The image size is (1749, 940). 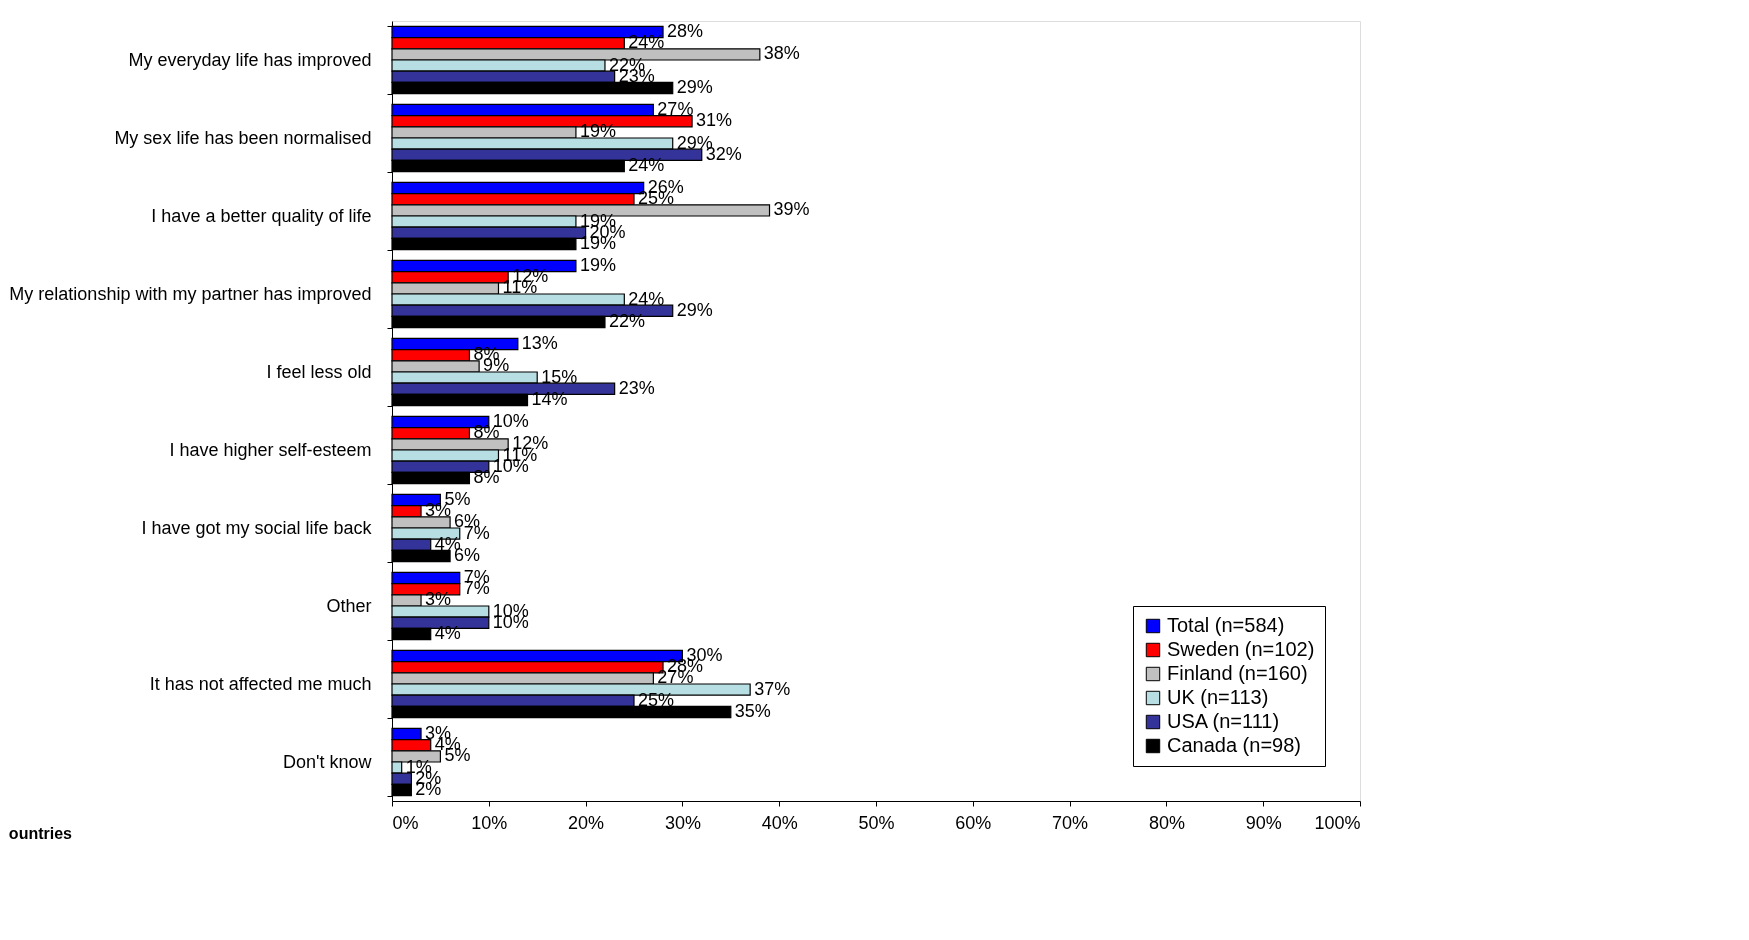 I want to click on x-tick-label: 30%, so click(x=682, y=822).